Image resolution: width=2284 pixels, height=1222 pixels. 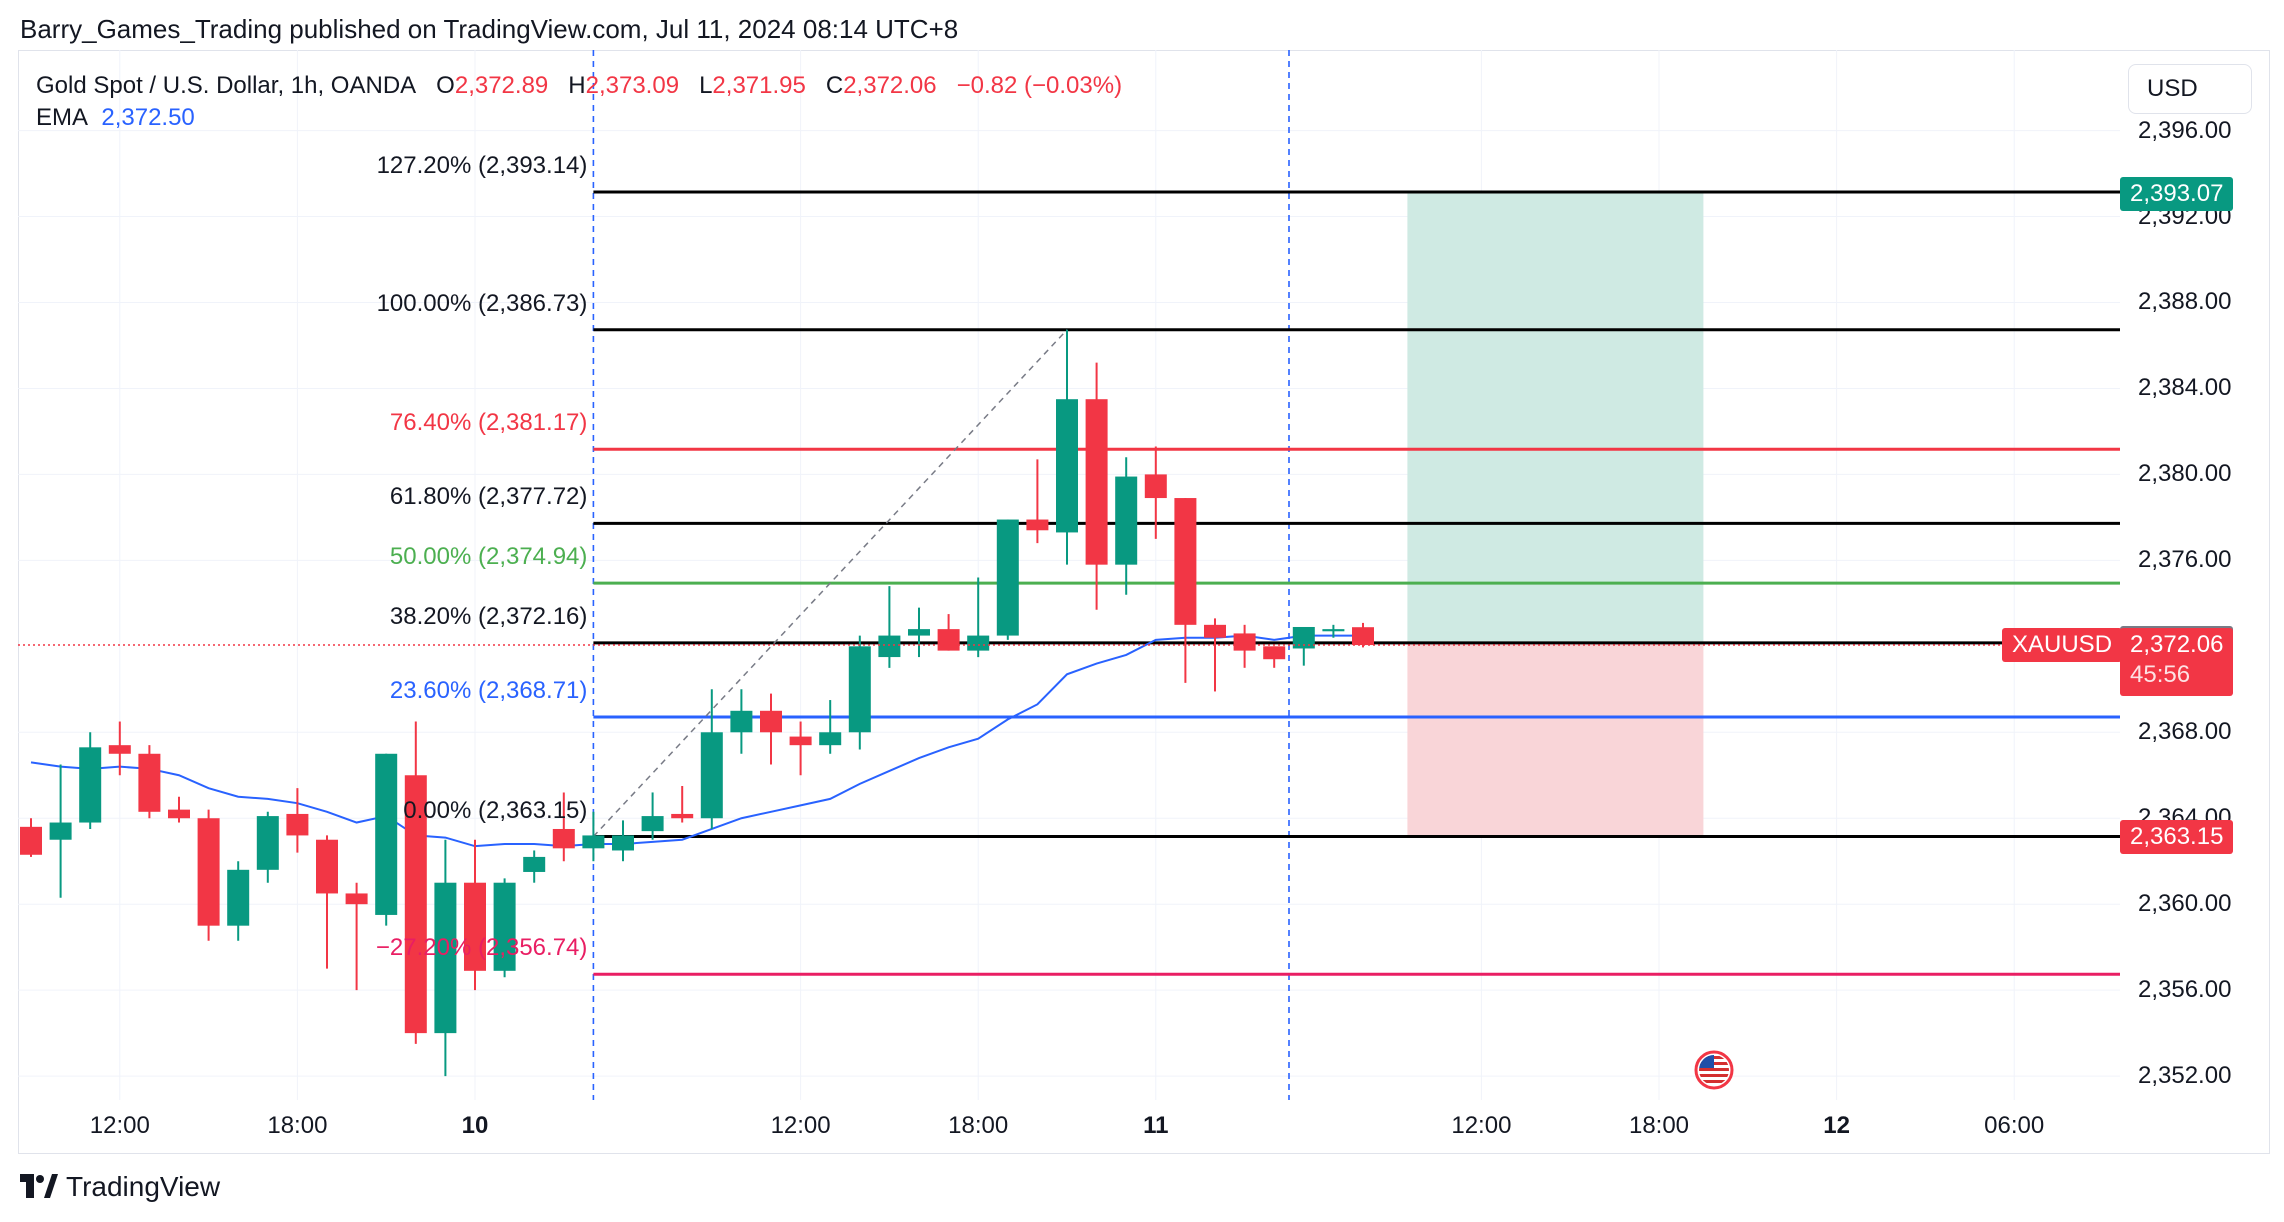 I want to click on legend-o-label: O, so click(x=445, y=85).